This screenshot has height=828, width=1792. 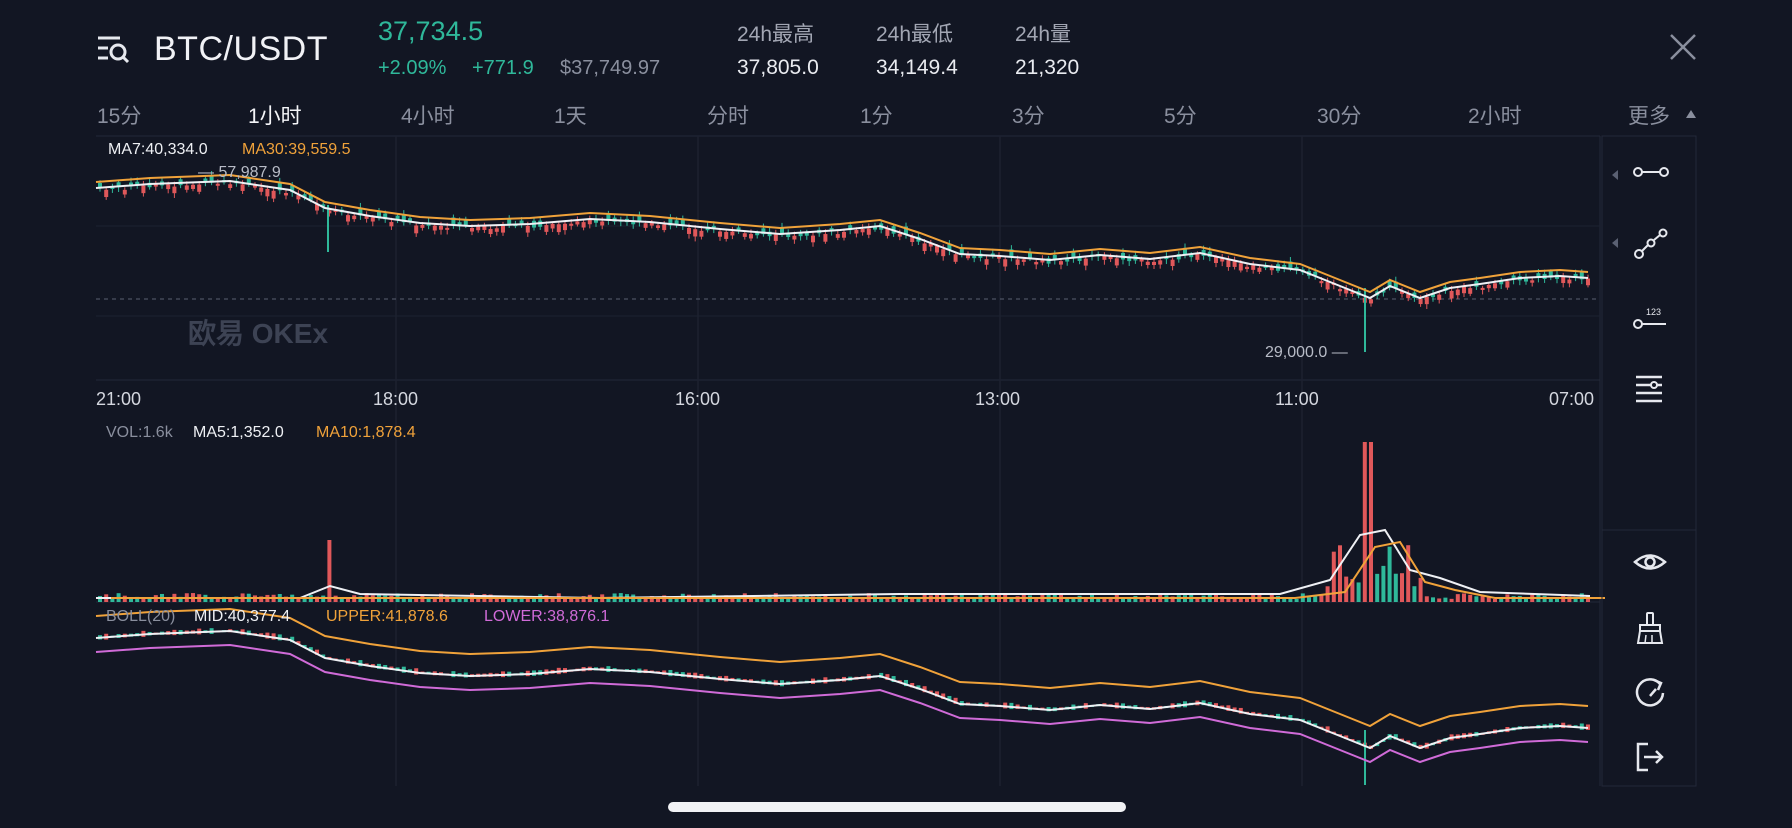 What do you see at coordinates (1339, 116) in the screenshot?
I see `tab-30m: 30分` at bounding box center [1339, 116].